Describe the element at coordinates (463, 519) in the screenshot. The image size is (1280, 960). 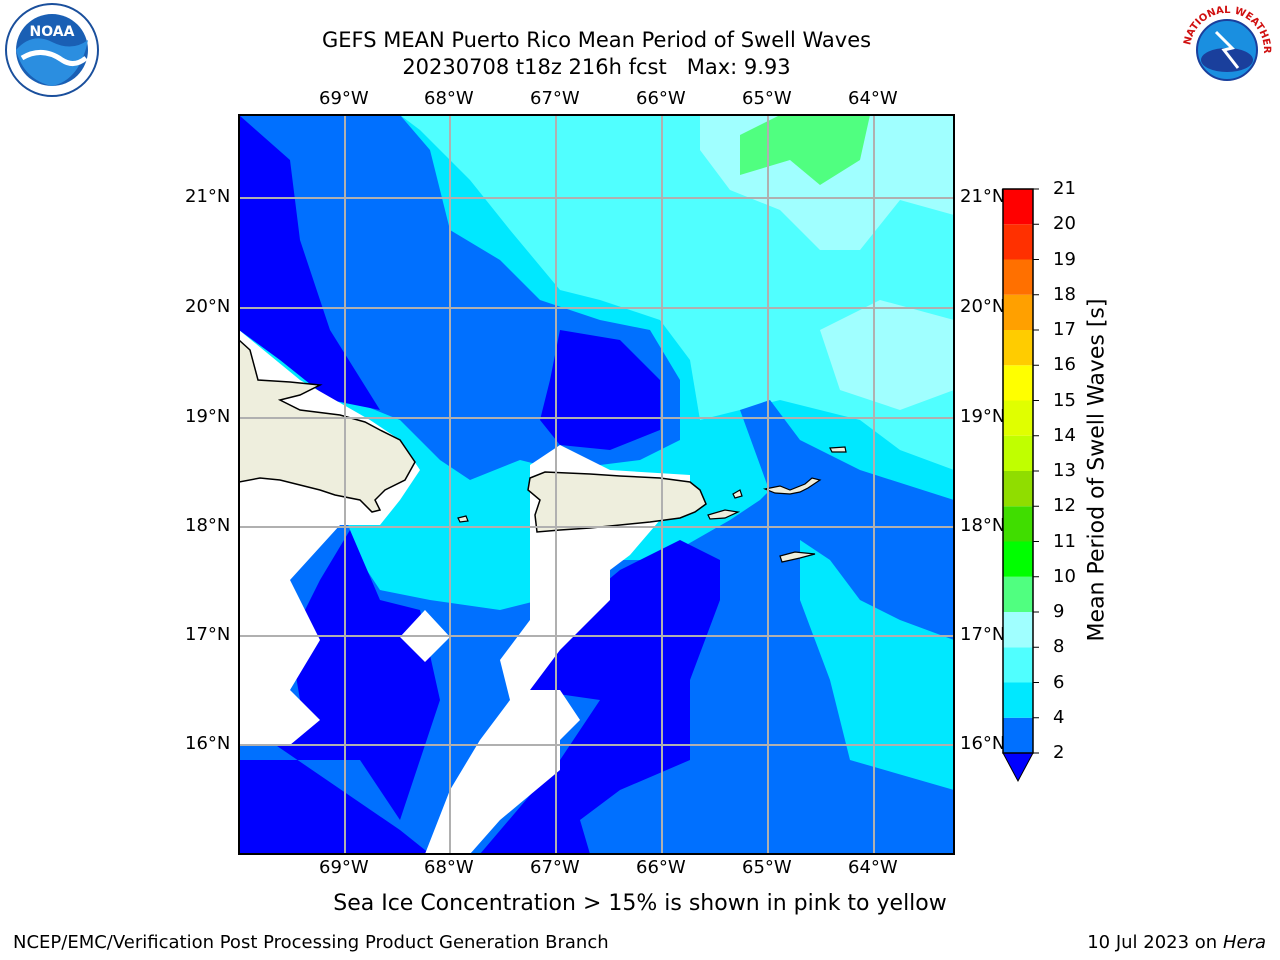
I see `mona-island` at that location.